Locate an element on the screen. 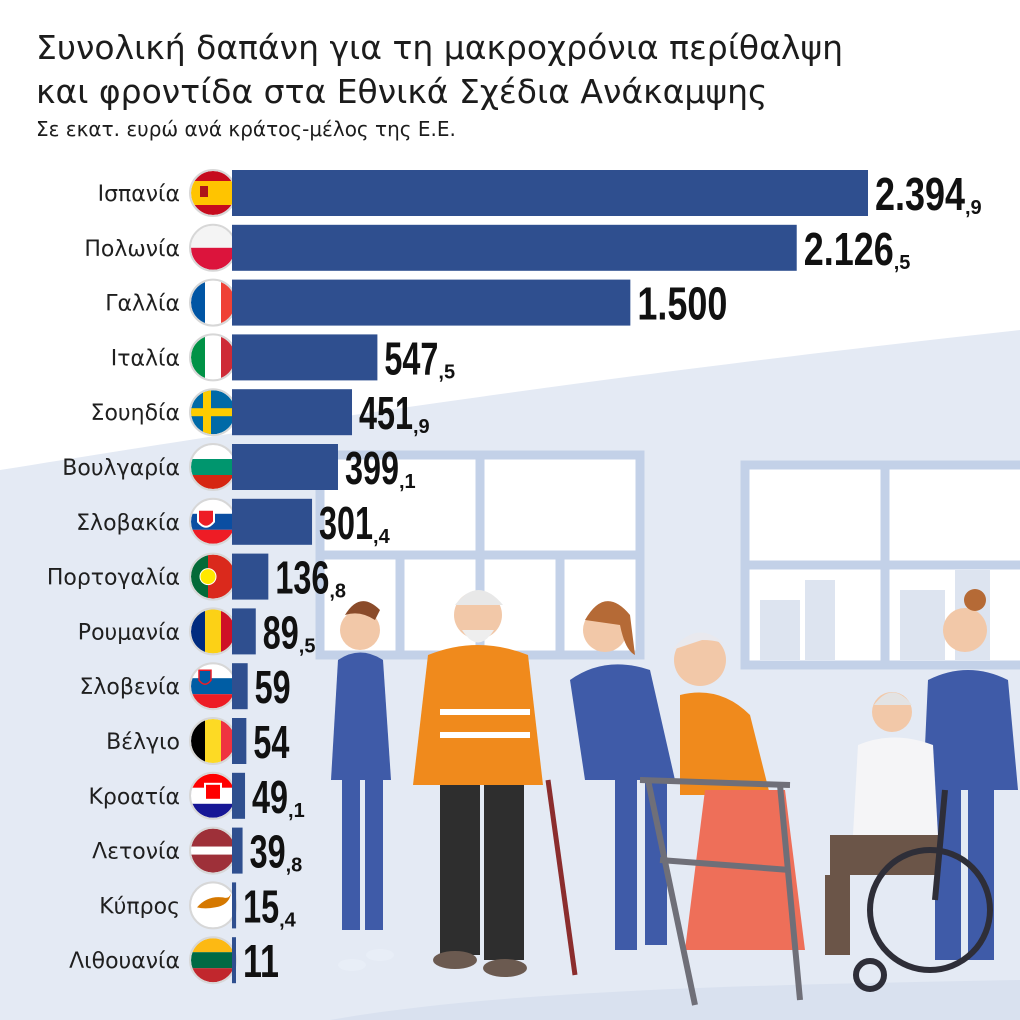 The width and height of the screenshot is (1020, 1020). value-label: 136,8 is located at coordinates (310, 578).